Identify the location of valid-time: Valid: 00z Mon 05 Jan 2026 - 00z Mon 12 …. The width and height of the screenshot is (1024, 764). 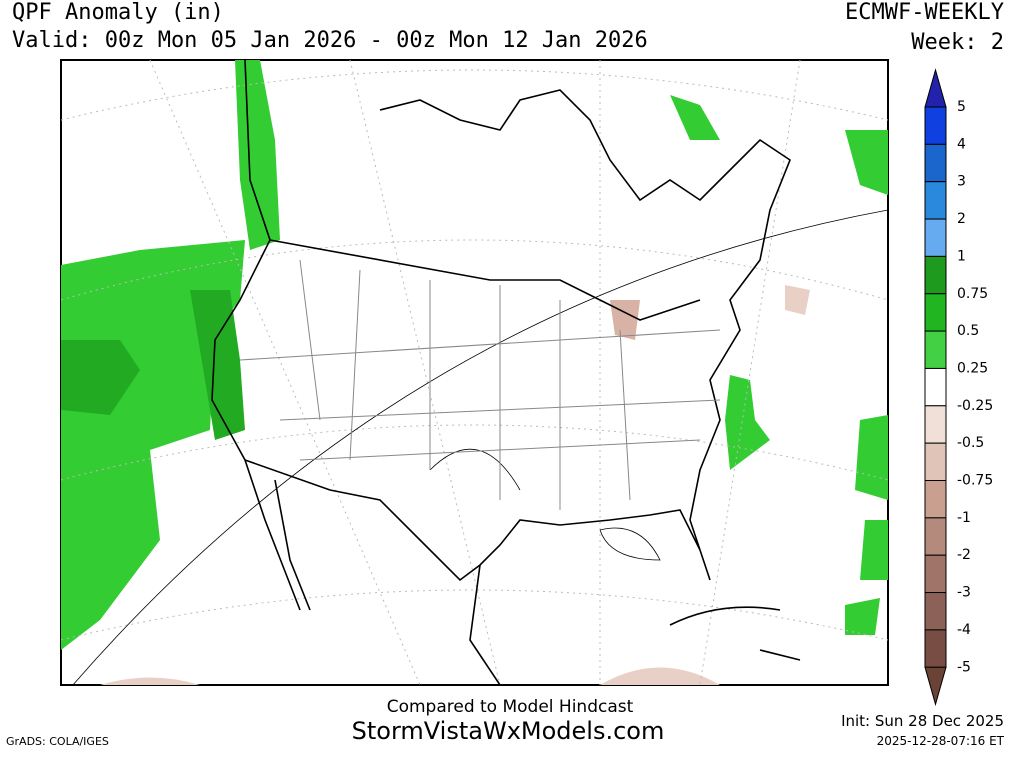
(330, 40).